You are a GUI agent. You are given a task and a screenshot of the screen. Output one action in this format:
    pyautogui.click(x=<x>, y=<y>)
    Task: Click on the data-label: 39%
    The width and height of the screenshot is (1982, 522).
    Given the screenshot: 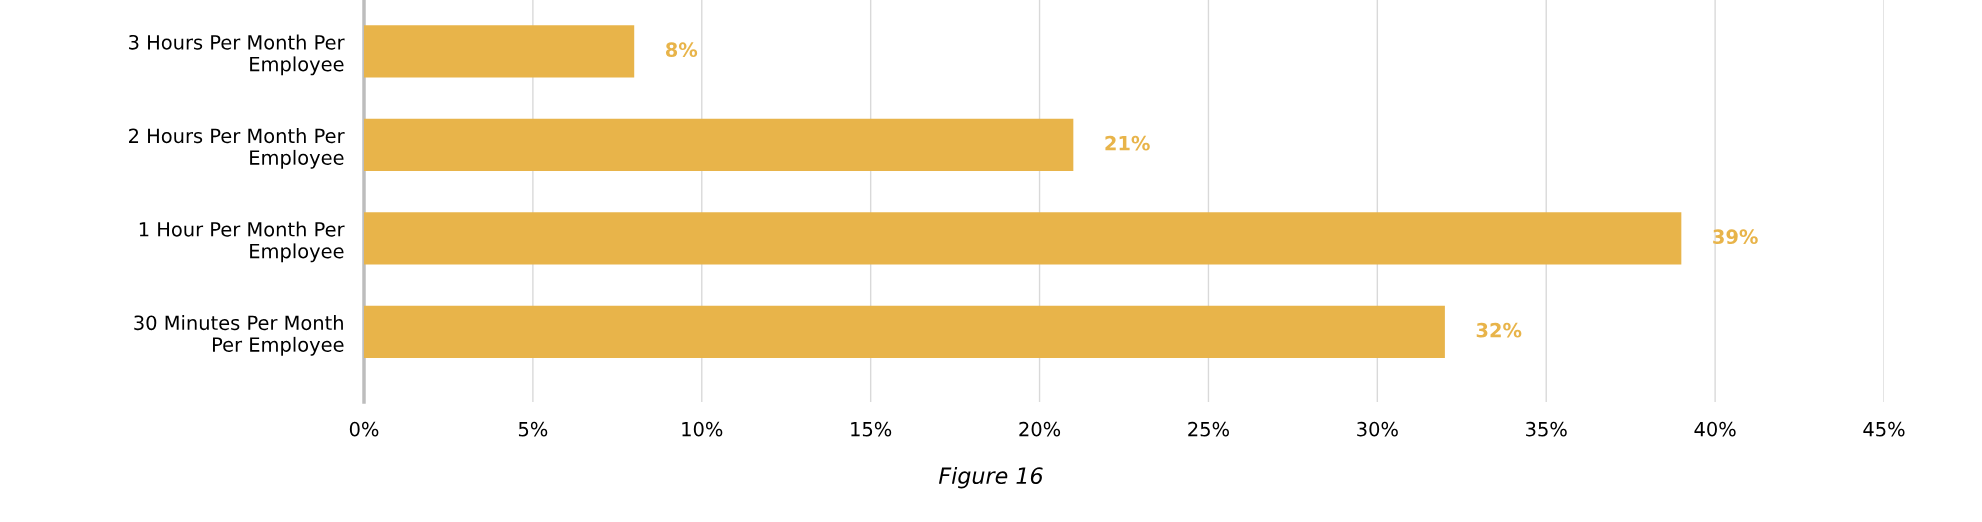 What is the action you would take?
    pyautogui.click(x=1735, y=237)
    